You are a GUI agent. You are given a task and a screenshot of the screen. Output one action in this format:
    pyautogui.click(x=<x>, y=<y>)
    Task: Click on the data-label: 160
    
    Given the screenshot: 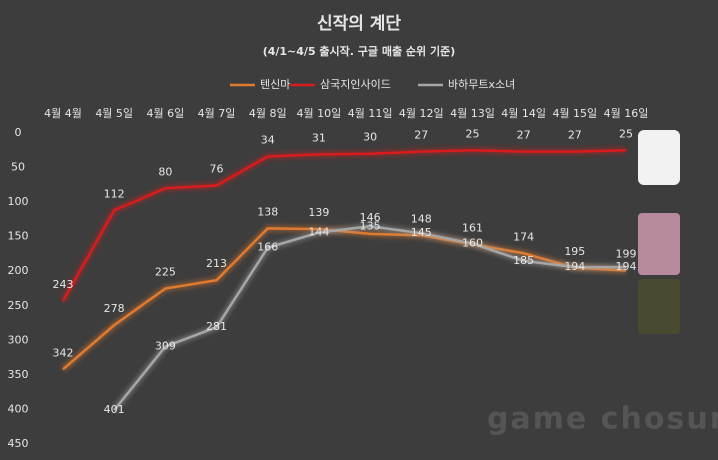 What is the action you would take?
    pyautogui.click(x=472, y=243)
    